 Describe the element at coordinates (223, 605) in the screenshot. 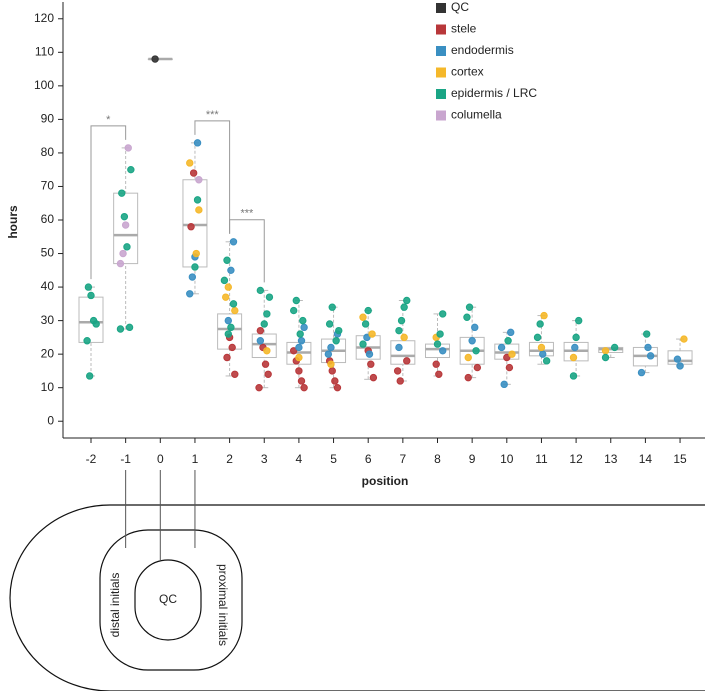

I see `proximal-label: proximal initials` at that location.